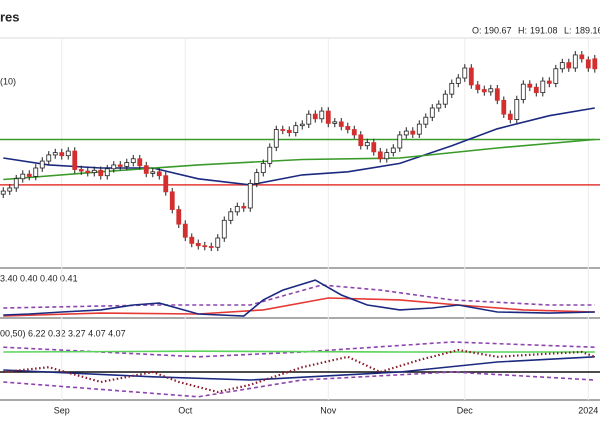  I want to click on ohlc-value: 191.08, so click(544, 30).